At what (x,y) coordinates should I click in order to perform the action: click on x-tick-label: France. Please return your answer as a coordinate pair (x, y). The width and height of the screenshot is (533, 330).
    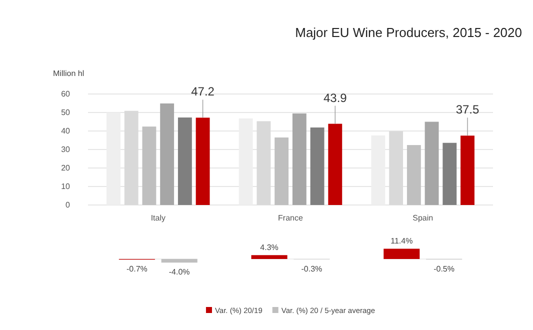
    Looking at the image, I should click on (291, 218).